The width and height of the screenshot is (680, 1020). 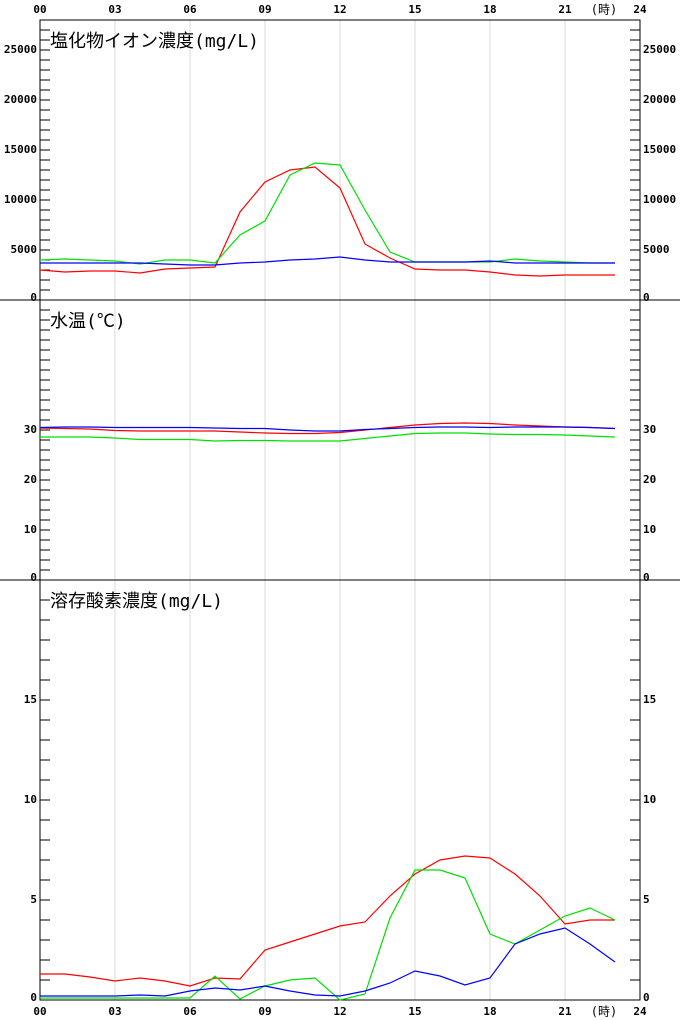 What do you see at coordinates (154, 41) in the screenshot?
I see `chart-title: 塩化物イオン濃度(mg/L)` at bounding box center [154, 41].